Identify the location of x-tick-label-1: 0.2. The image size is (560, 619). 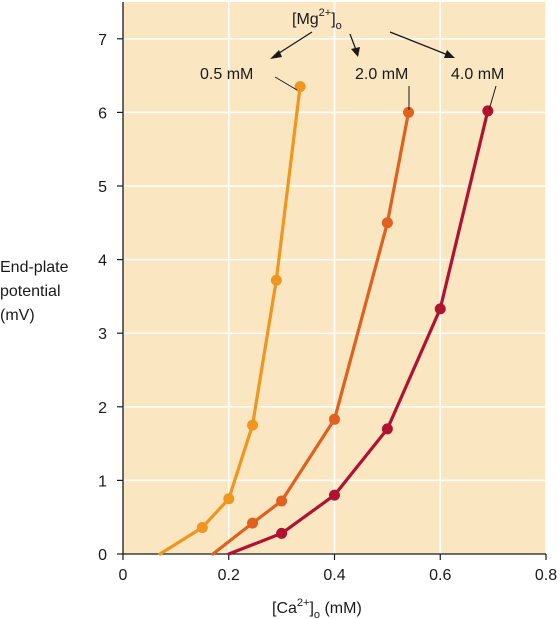
(229, 575).